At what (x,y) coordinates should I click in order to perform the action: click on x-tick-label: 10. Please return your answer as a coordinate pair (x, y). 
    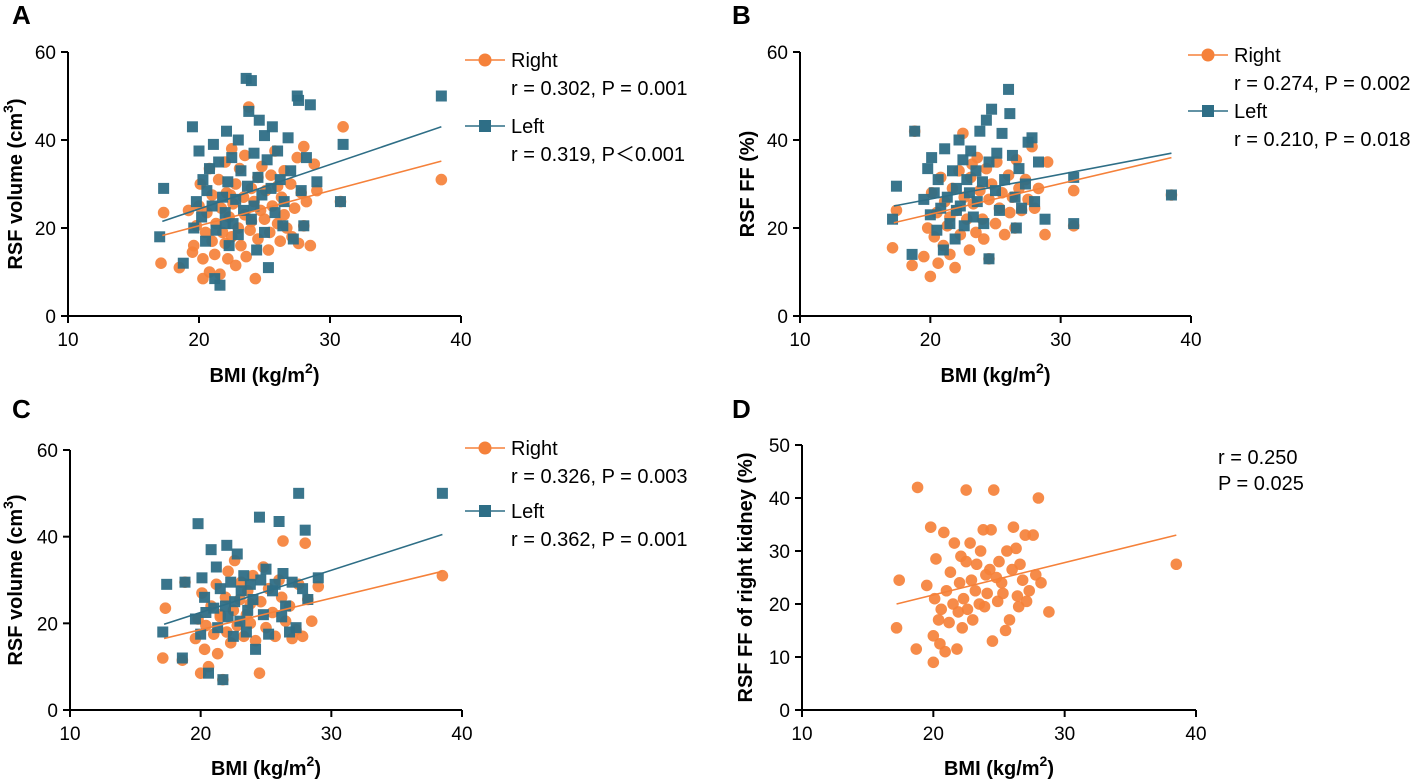
    Looking at the image, I should click on (799, 340).